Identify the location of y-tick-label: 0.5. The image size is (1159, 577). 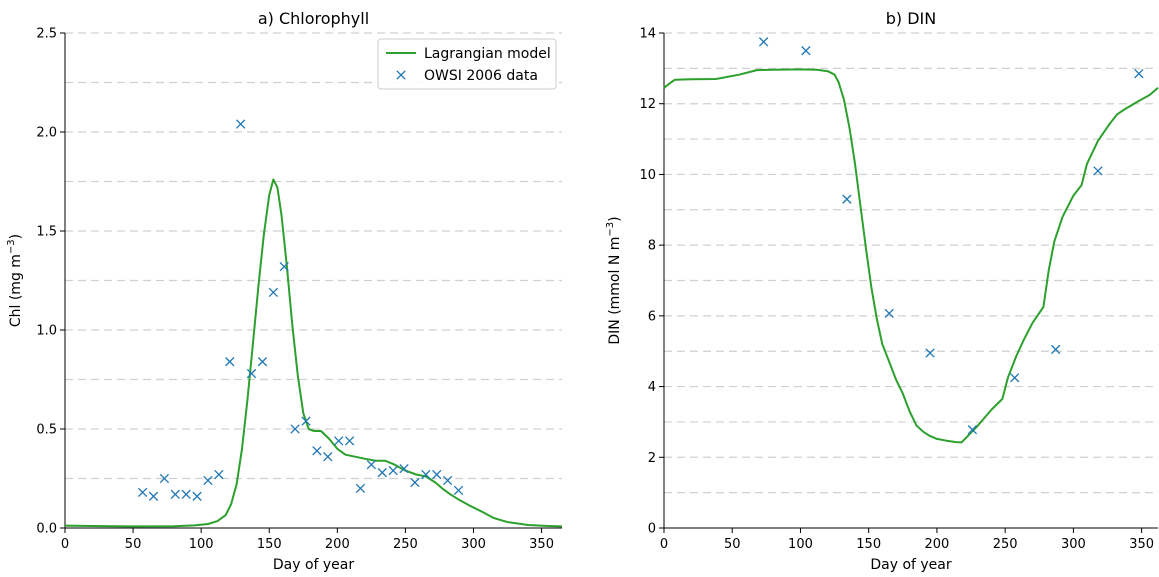
(46, 430).